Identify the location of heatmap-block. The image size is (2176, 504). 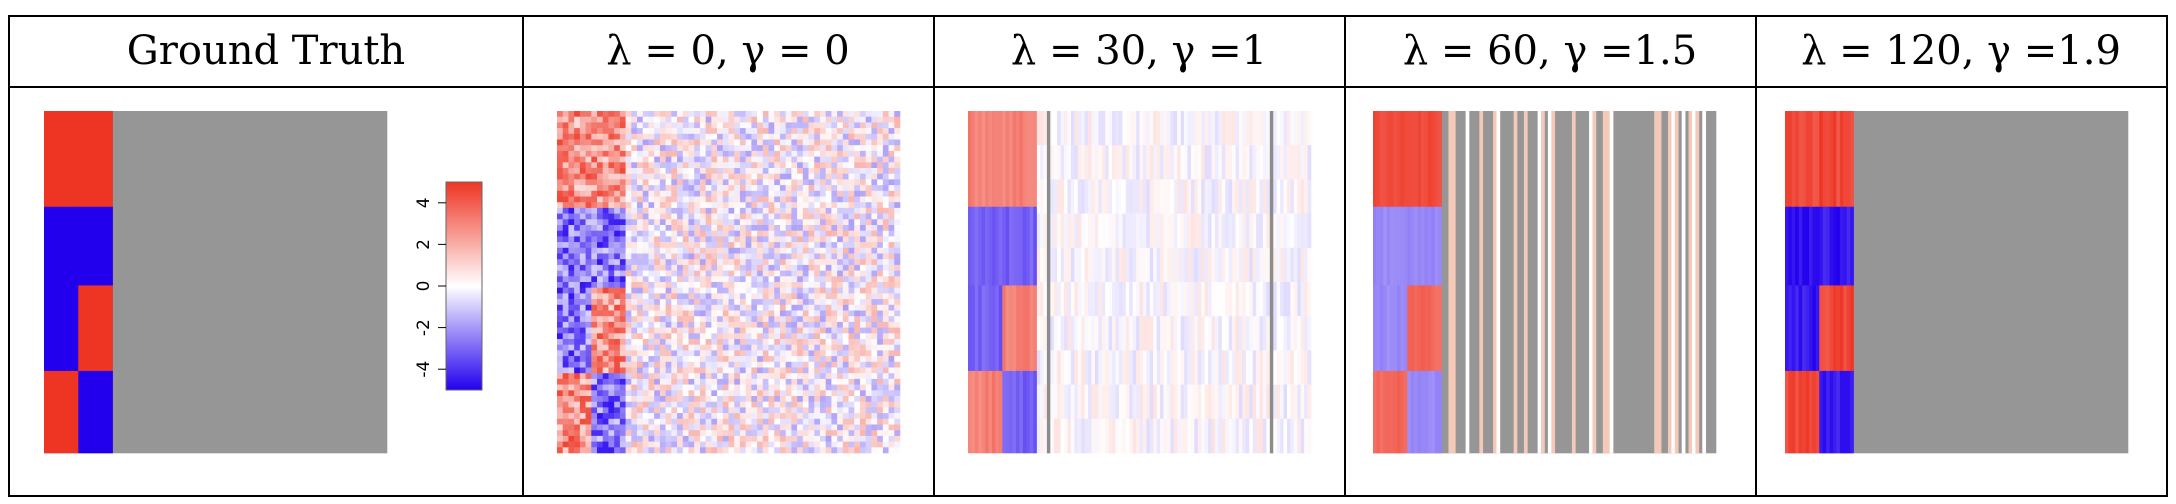
(61, 159).